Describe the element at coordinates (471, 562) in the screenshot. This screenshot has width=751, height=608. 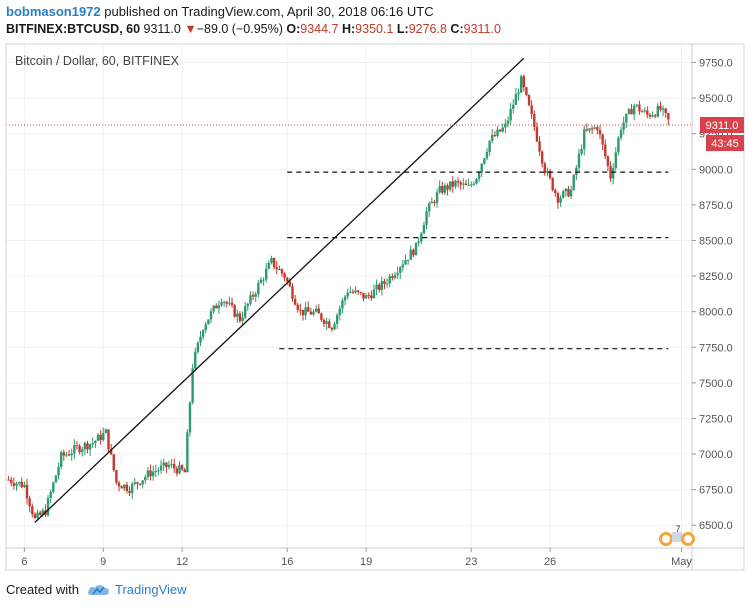
I see `x-tick-label: 23` at that location.